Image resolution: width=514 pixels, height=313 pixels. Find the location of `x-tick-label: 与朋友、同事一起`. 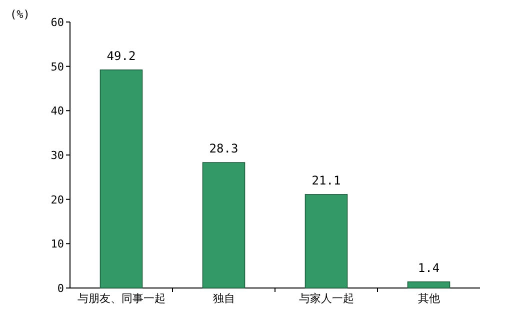

x-tick-label: 与朋友、同事一起 is located at coordinates (121, 298).